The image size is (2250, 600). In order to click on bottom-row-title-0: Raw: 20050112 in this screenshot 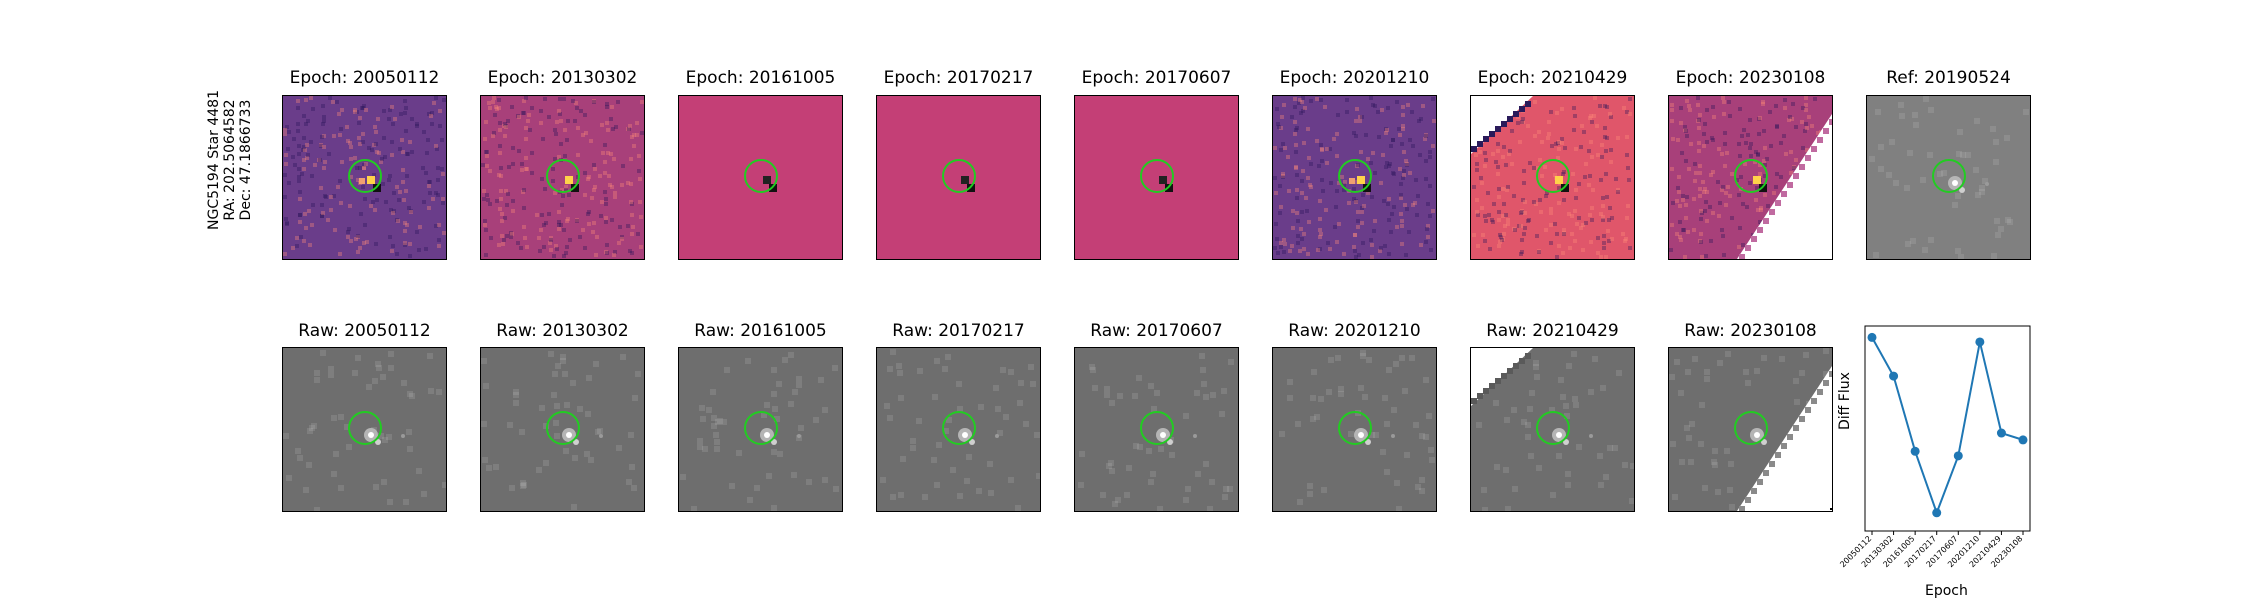, I will do `click(364, 331)`.